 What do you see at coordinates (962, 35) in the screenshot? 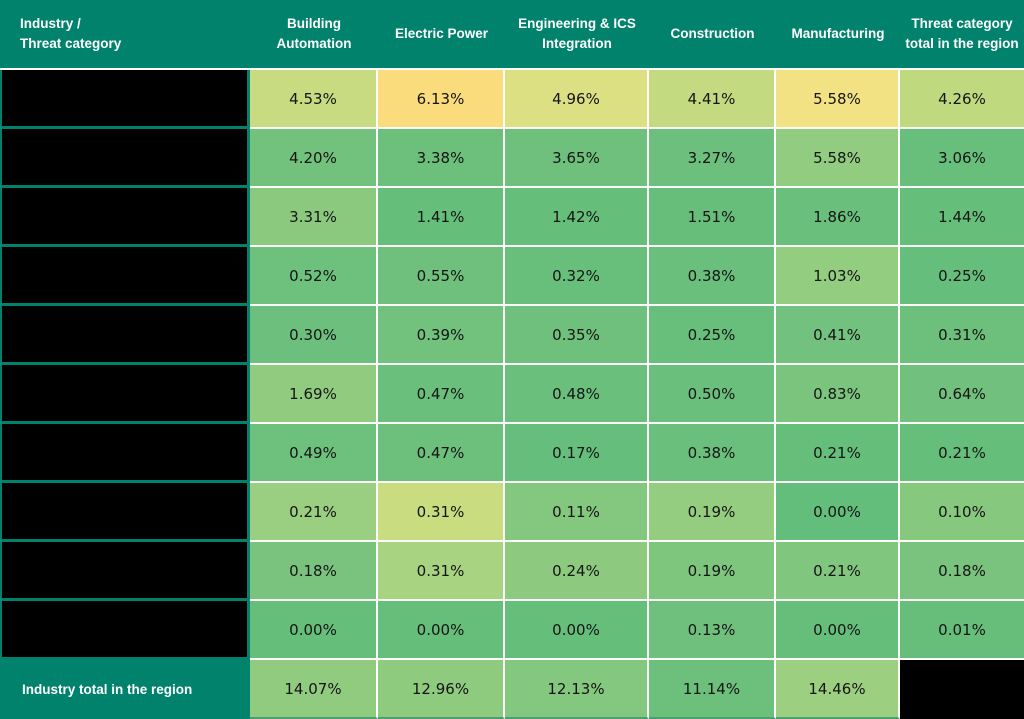
I see `column-header: Threat category total in the region` at bounding box center [962, 35].